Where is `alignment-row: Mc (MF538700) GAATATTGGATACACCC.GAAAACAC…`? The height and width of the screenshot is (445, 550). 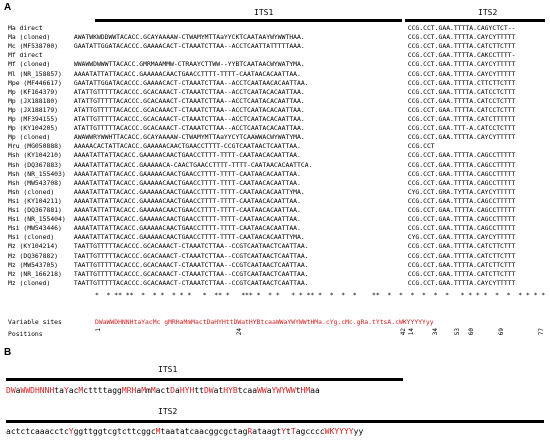 alignment-row: Mc (MF538700) GAATATTGGATACACCC.GAAAACAC… is located at coordinates (279, 46).